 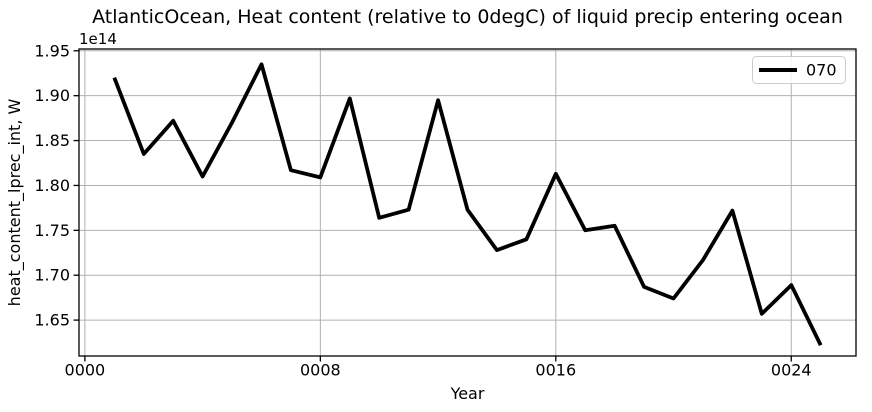 I want to click on legend-box, so click(x=799, y=70).